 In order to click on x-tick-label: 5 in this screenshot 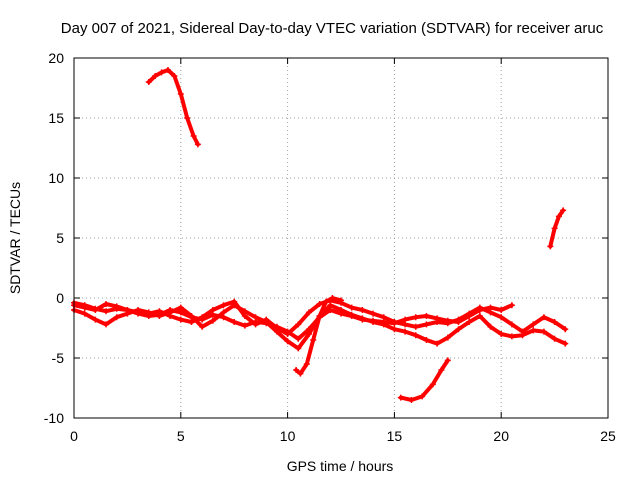, I will do `click(181, 436)`.